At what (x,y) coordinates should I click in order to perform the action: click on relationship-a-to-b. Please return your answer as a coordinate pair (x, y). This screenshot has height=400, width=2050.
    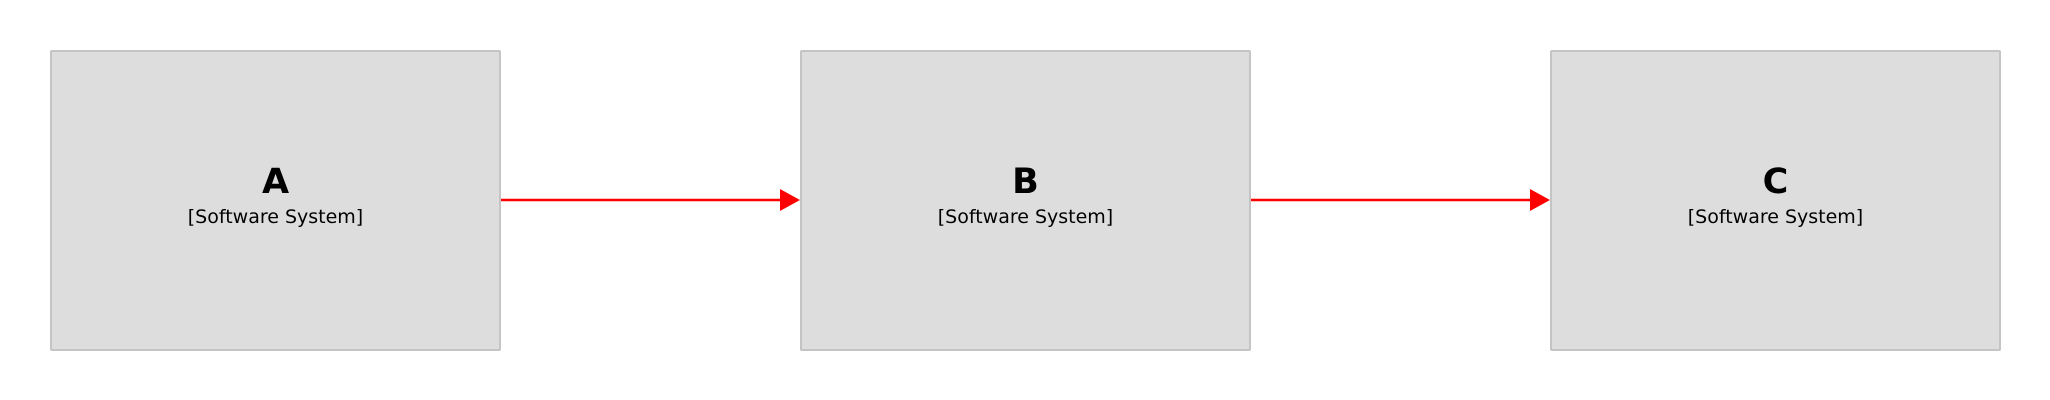
    Looking at the image, I should click on (650, 200).